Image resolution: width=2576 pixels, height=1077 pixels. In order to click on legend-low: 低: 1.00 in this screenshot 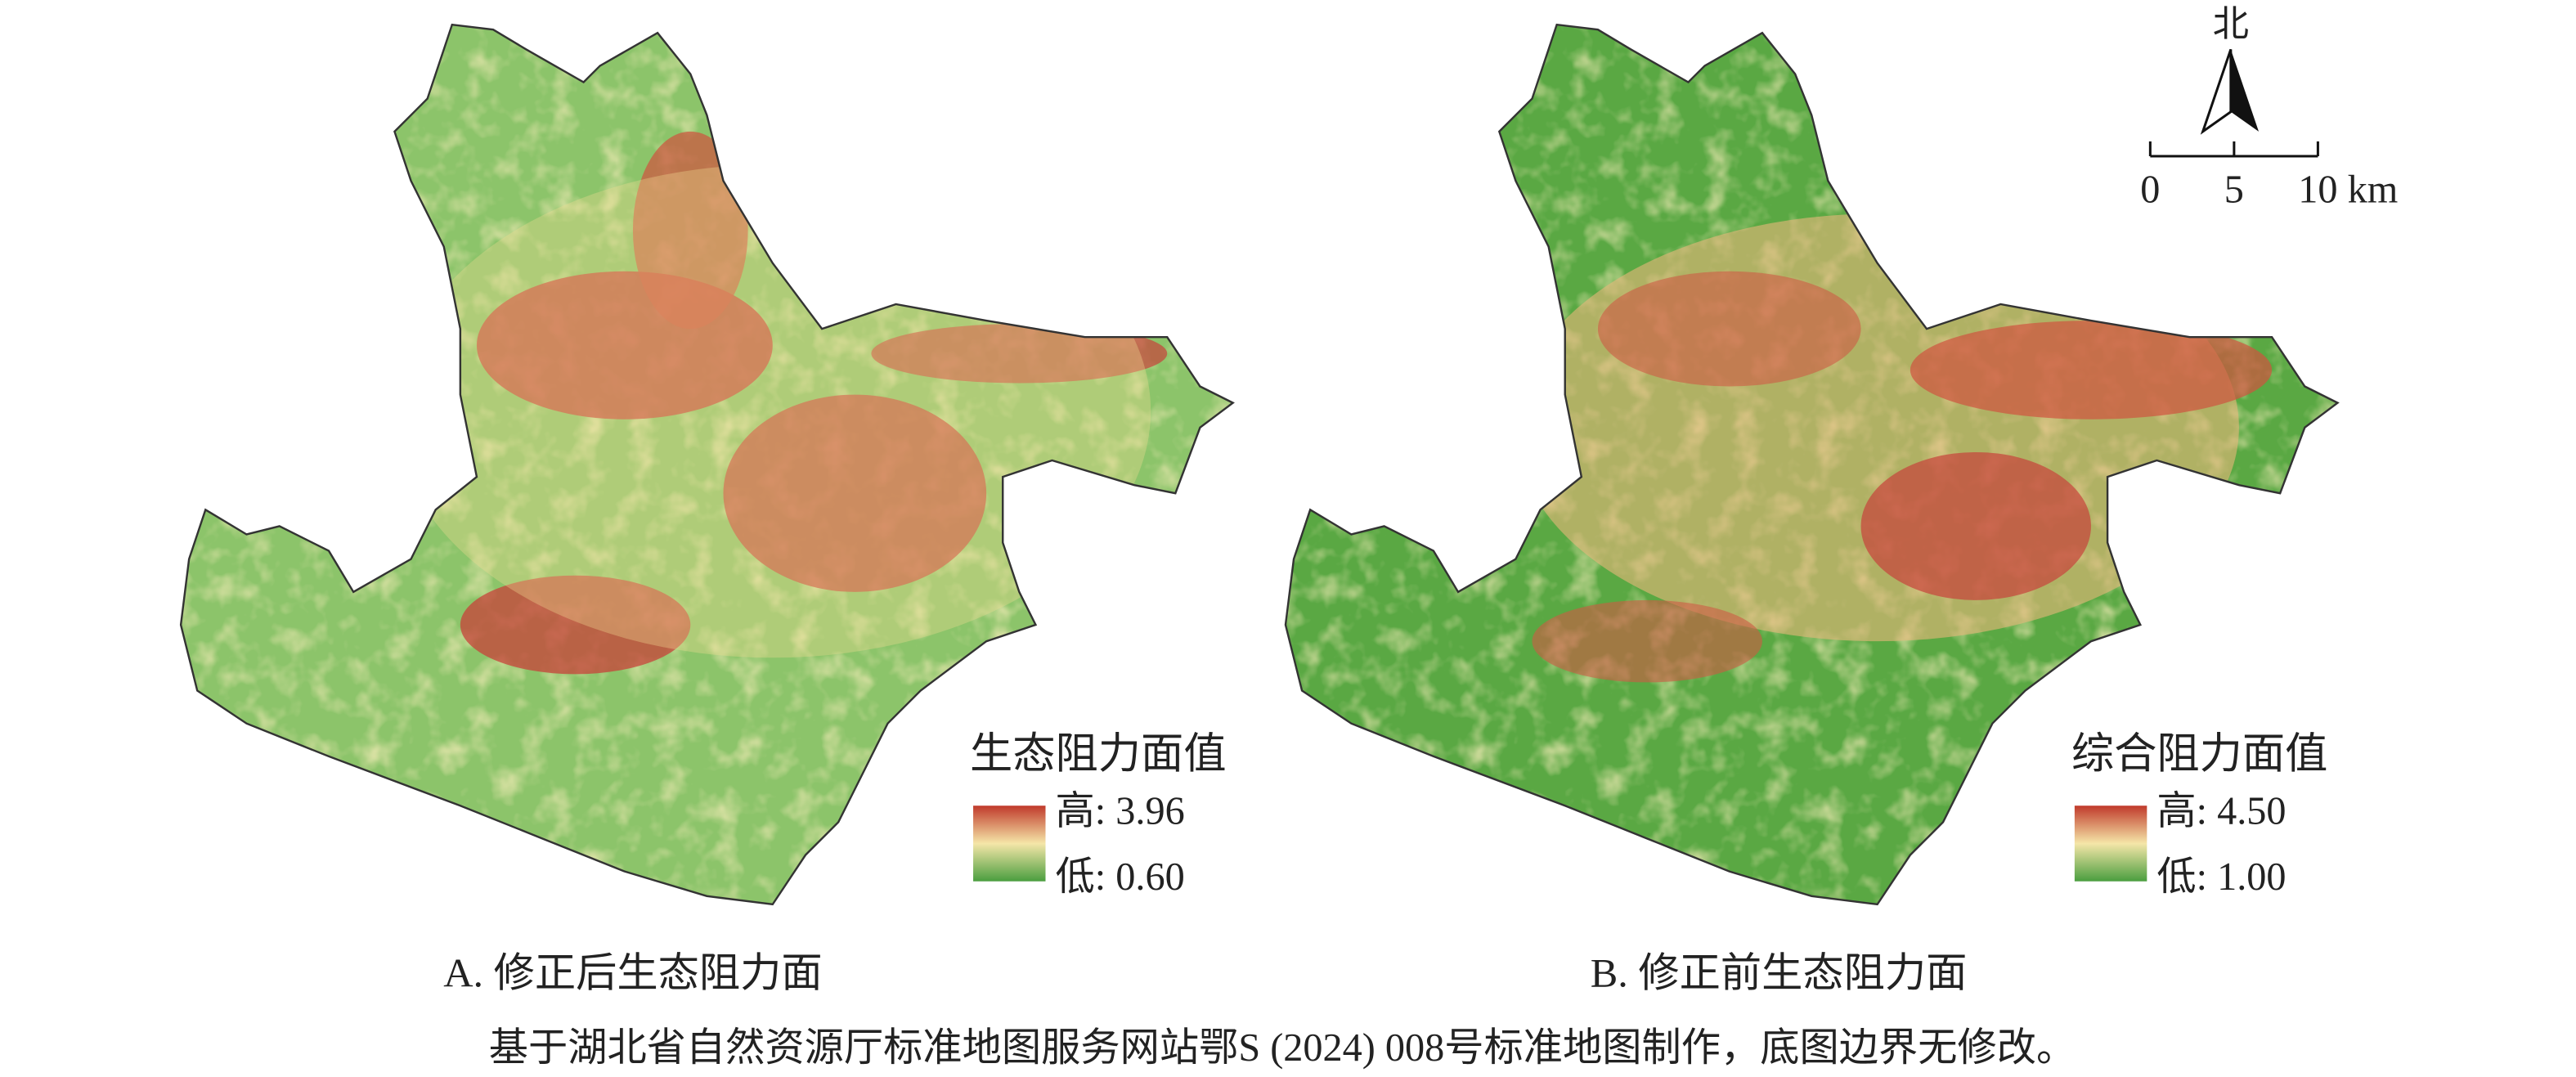, I will do `click(2221, 877)`.